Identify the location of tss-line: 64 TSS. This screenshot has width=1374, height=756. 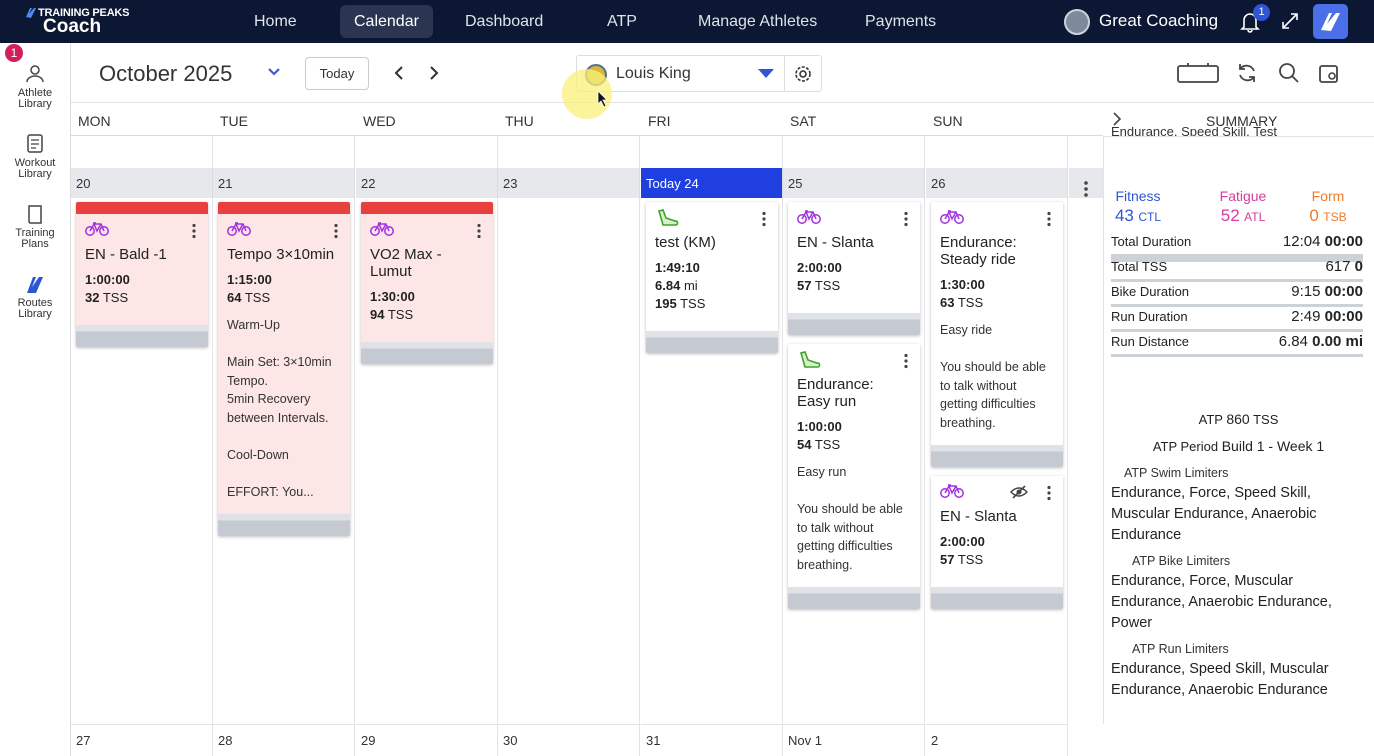
(284, 298).